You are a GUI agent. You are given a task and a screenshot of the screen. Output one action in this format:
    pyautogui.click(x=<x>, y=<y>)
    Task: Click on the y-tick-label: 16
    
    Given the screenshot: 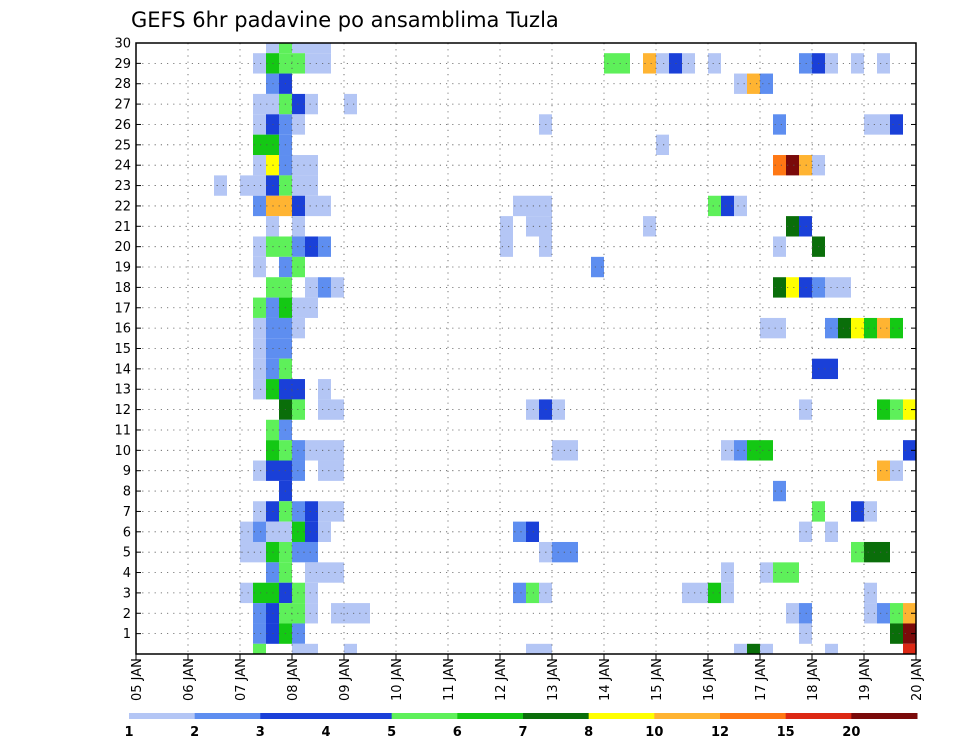 What is the action you would take?
    pyautogui.click(x=122, y=329)
    